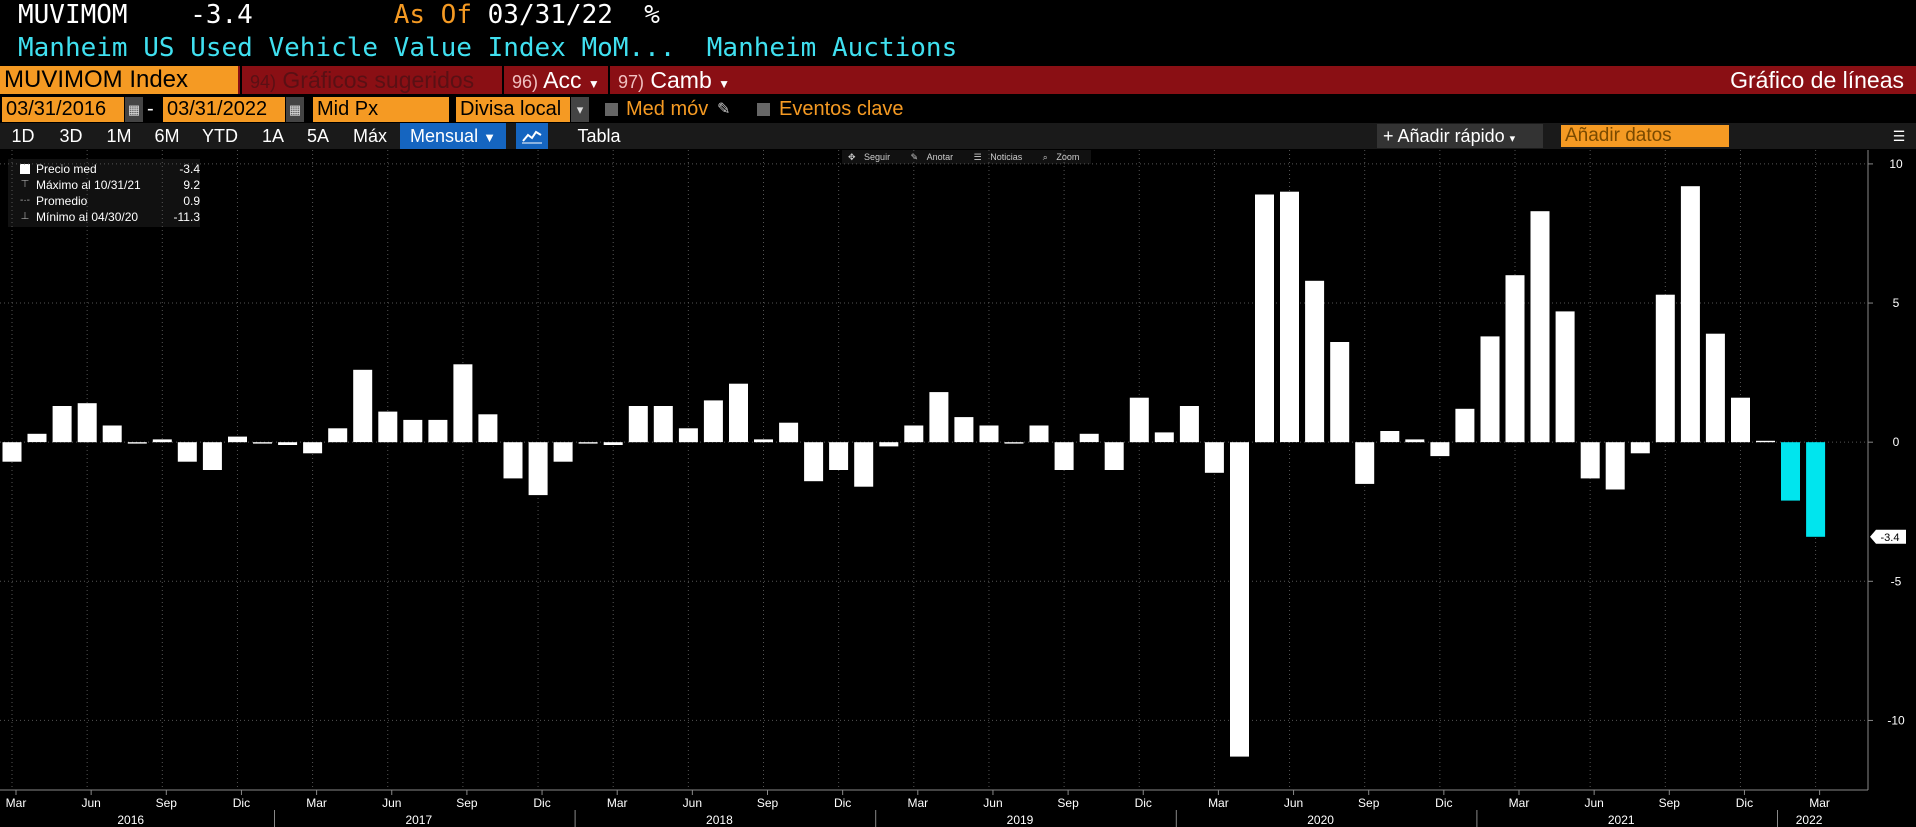  Describe the element at coordinates (599, 136) in the screenshot. I see `table-button: Tabla` at that location.